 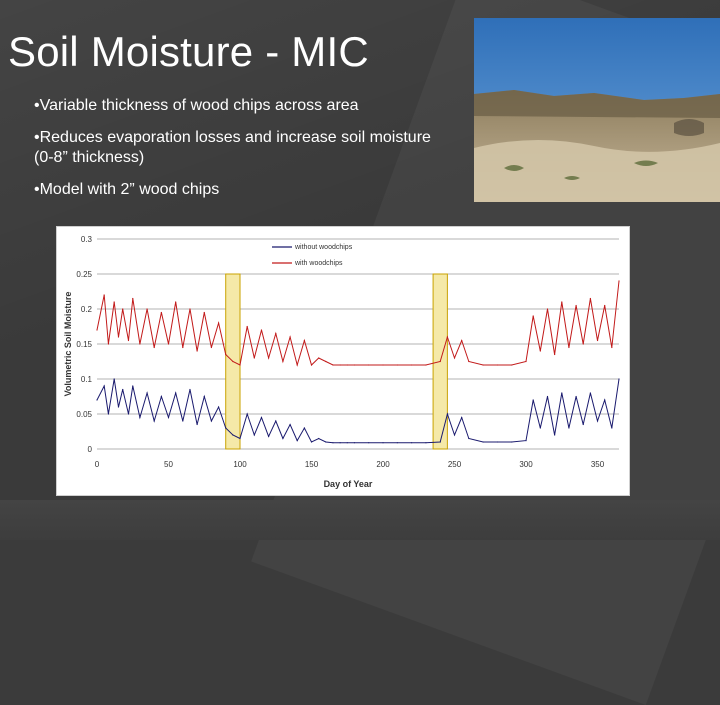 What do you see at coordinates (598, 464) in the screenshot?
I see `x-tick-label: 350` at bounding box center [598, 464].